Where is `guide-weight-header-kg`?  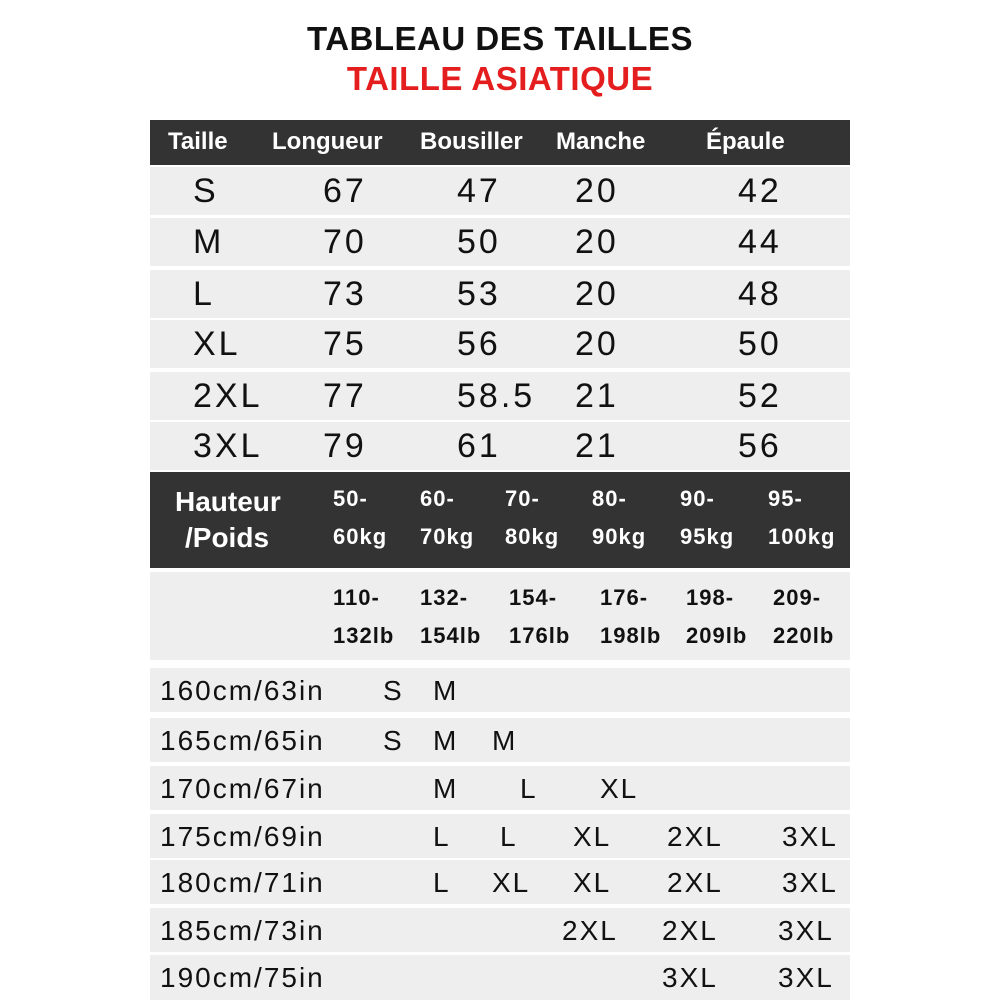 guide-weight-header-kg is located at coordinates (500, 520).